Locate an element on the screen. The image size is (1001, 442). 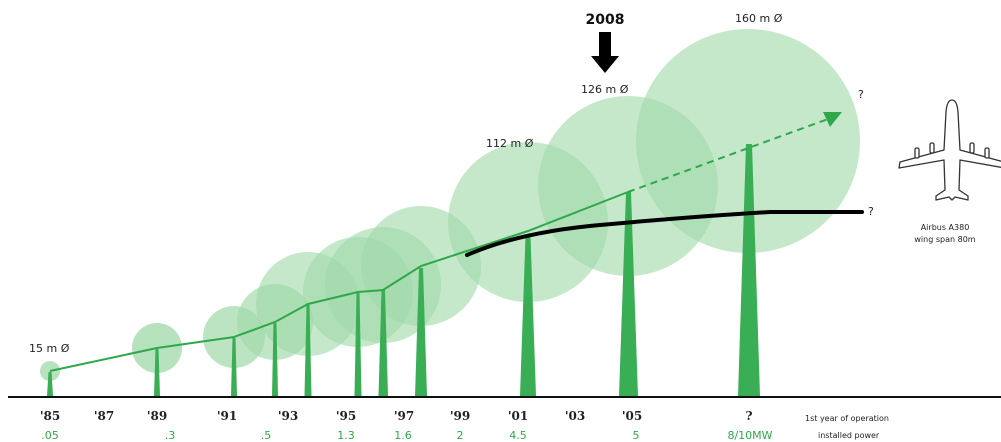
year-2008-label: 2008 is located at coordinates (605, 20).